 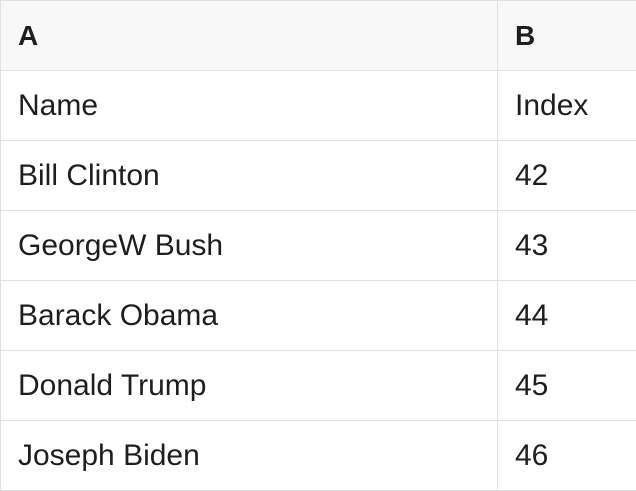 What do you see at coordinates (532, 175) in the screenshot?
I see `cell-b: 42` at bounding box center [532, 175].